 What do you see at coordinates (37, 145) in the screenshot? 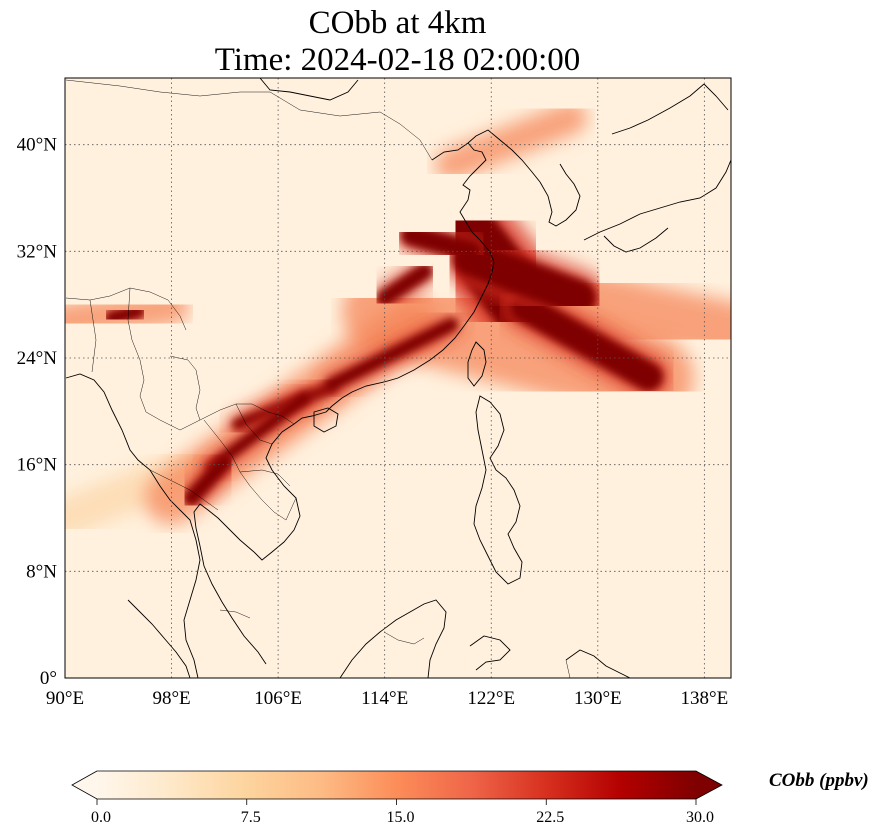
I see `lat-tick-label: 40°N` at bounding box center [37, 145].